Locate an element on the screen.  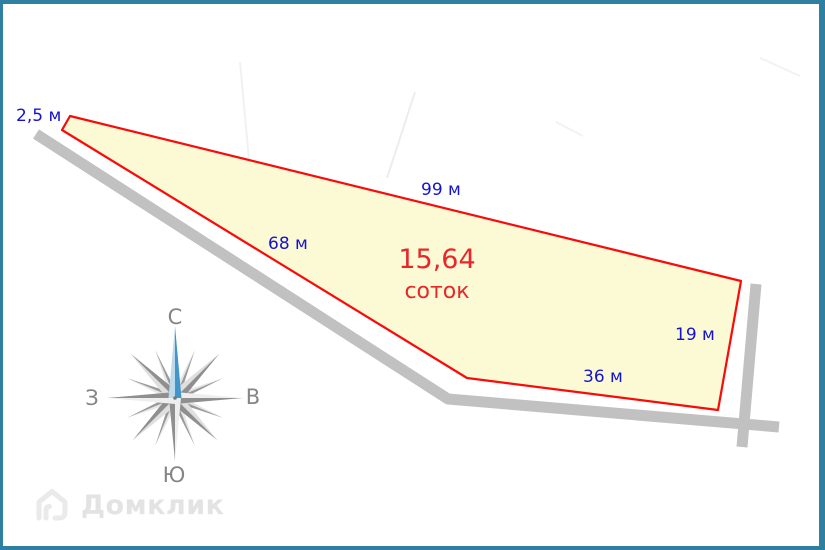
plot-area-value: 15,64 is located at coordinates (437, 259).